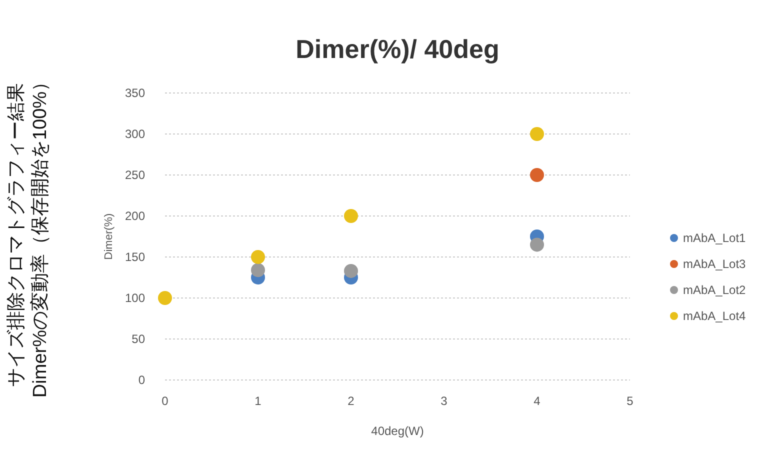  I want to click on x-tick-label: 0, so click(165, 401).